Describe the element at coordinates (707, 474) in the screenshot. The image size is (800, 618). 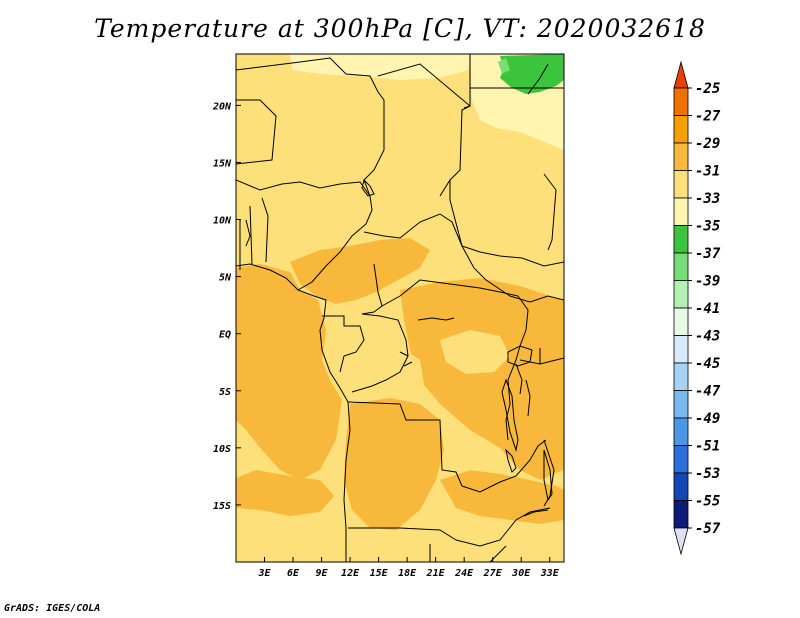
I see `colorbar-label: -53` at that location.